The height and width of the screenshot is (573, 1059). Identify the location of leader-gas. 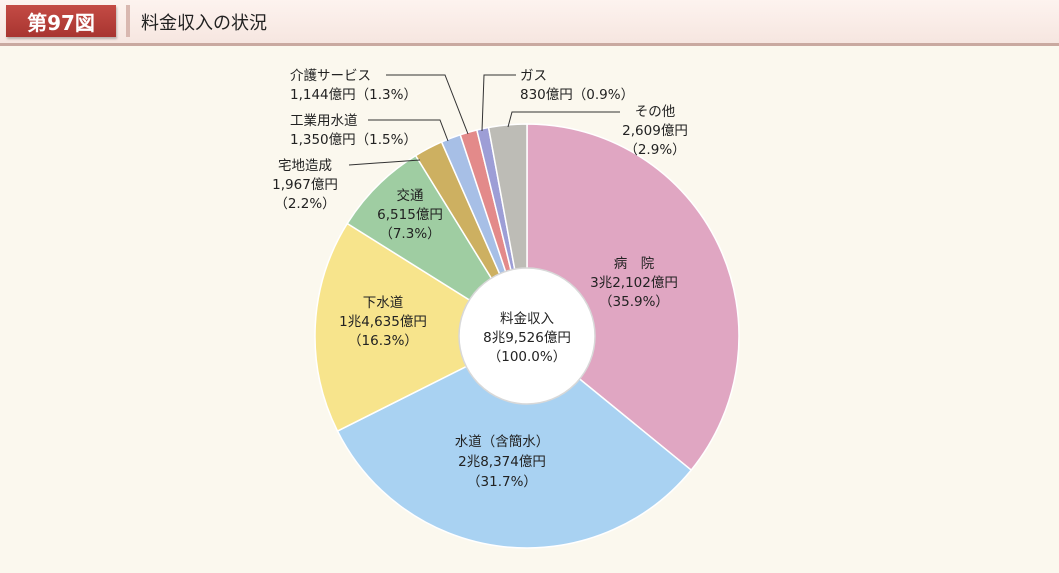
(498, 103).